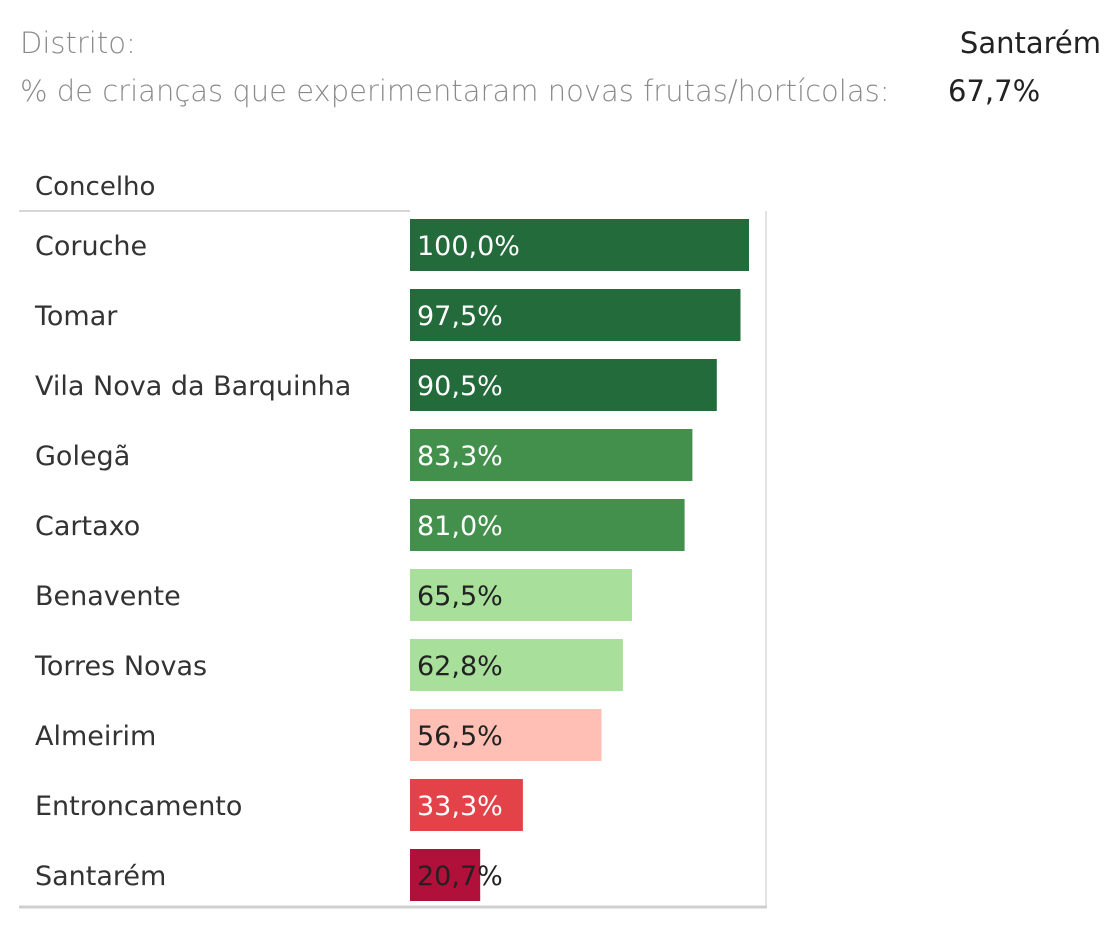 The height and width of the screenshot is (928, 1119). What do you see at coordinates (1030, 43) in the screenshot?
I see `district-value: Santarém` at bounding box center [1030, 43].